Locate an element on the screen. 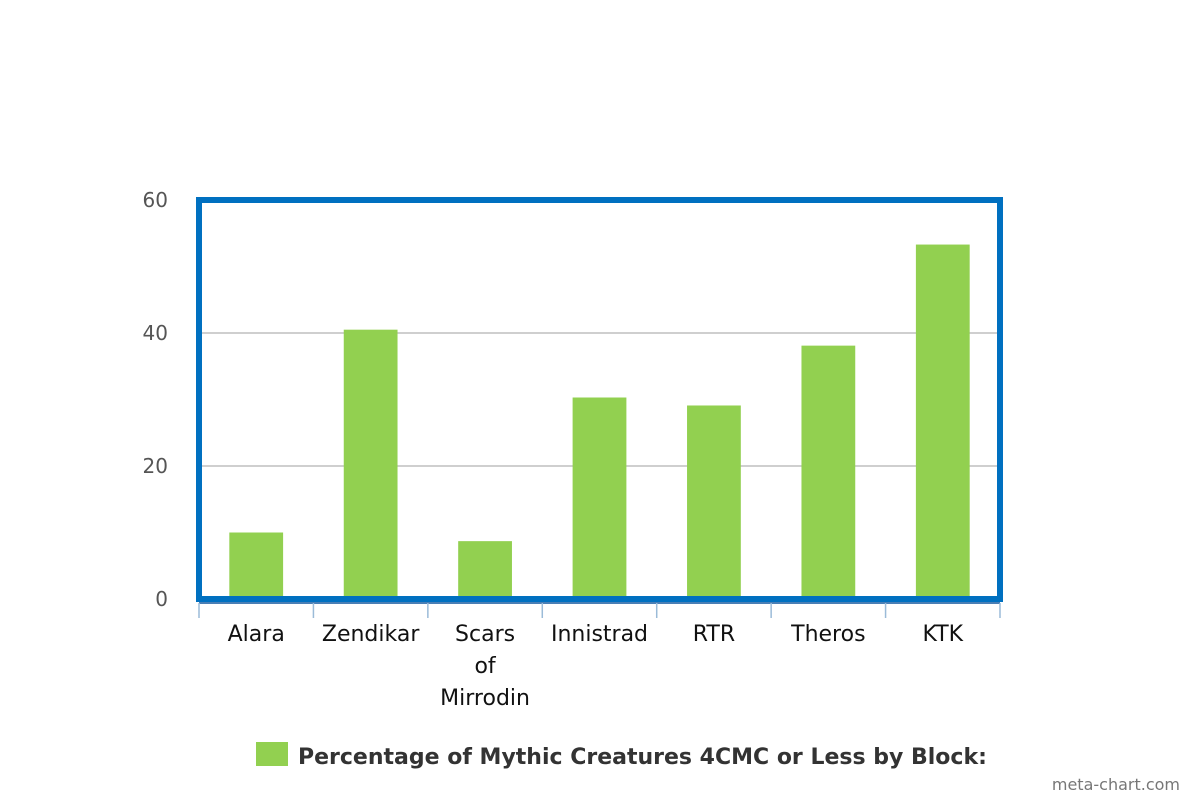 The width and height of the screenshot is (1200, 800). credit-text: meta-chart.com is located at coordinates (1116, 784).